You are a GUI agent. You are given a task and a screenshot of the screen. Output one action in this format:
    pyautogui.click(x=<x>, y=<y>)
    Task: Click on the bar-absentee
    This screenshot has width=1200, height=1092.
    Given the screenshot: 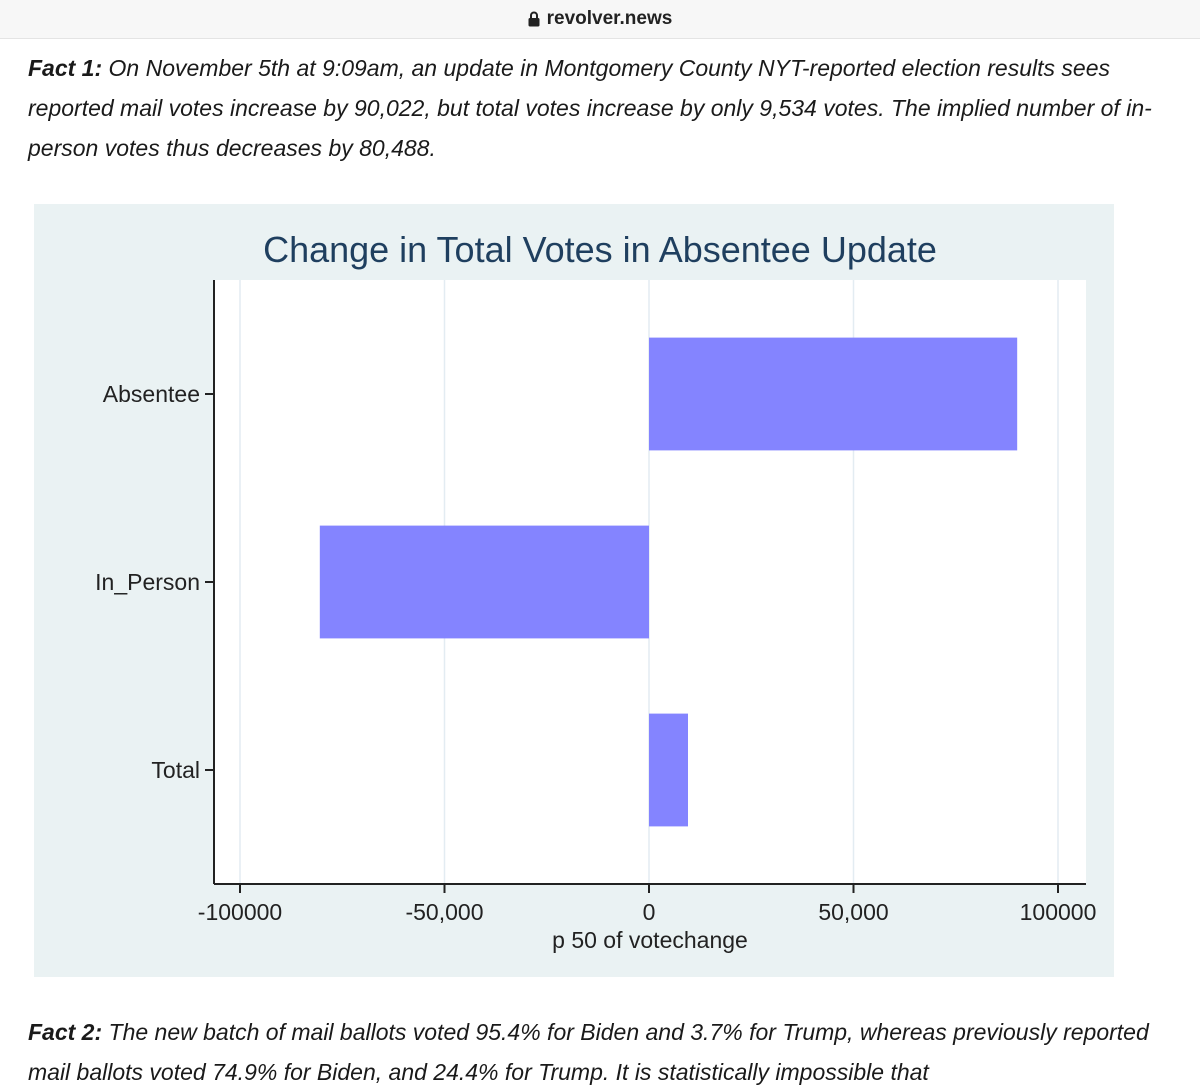 What is the action you would take?
    pyautogui.click(x=833, y=394)
    